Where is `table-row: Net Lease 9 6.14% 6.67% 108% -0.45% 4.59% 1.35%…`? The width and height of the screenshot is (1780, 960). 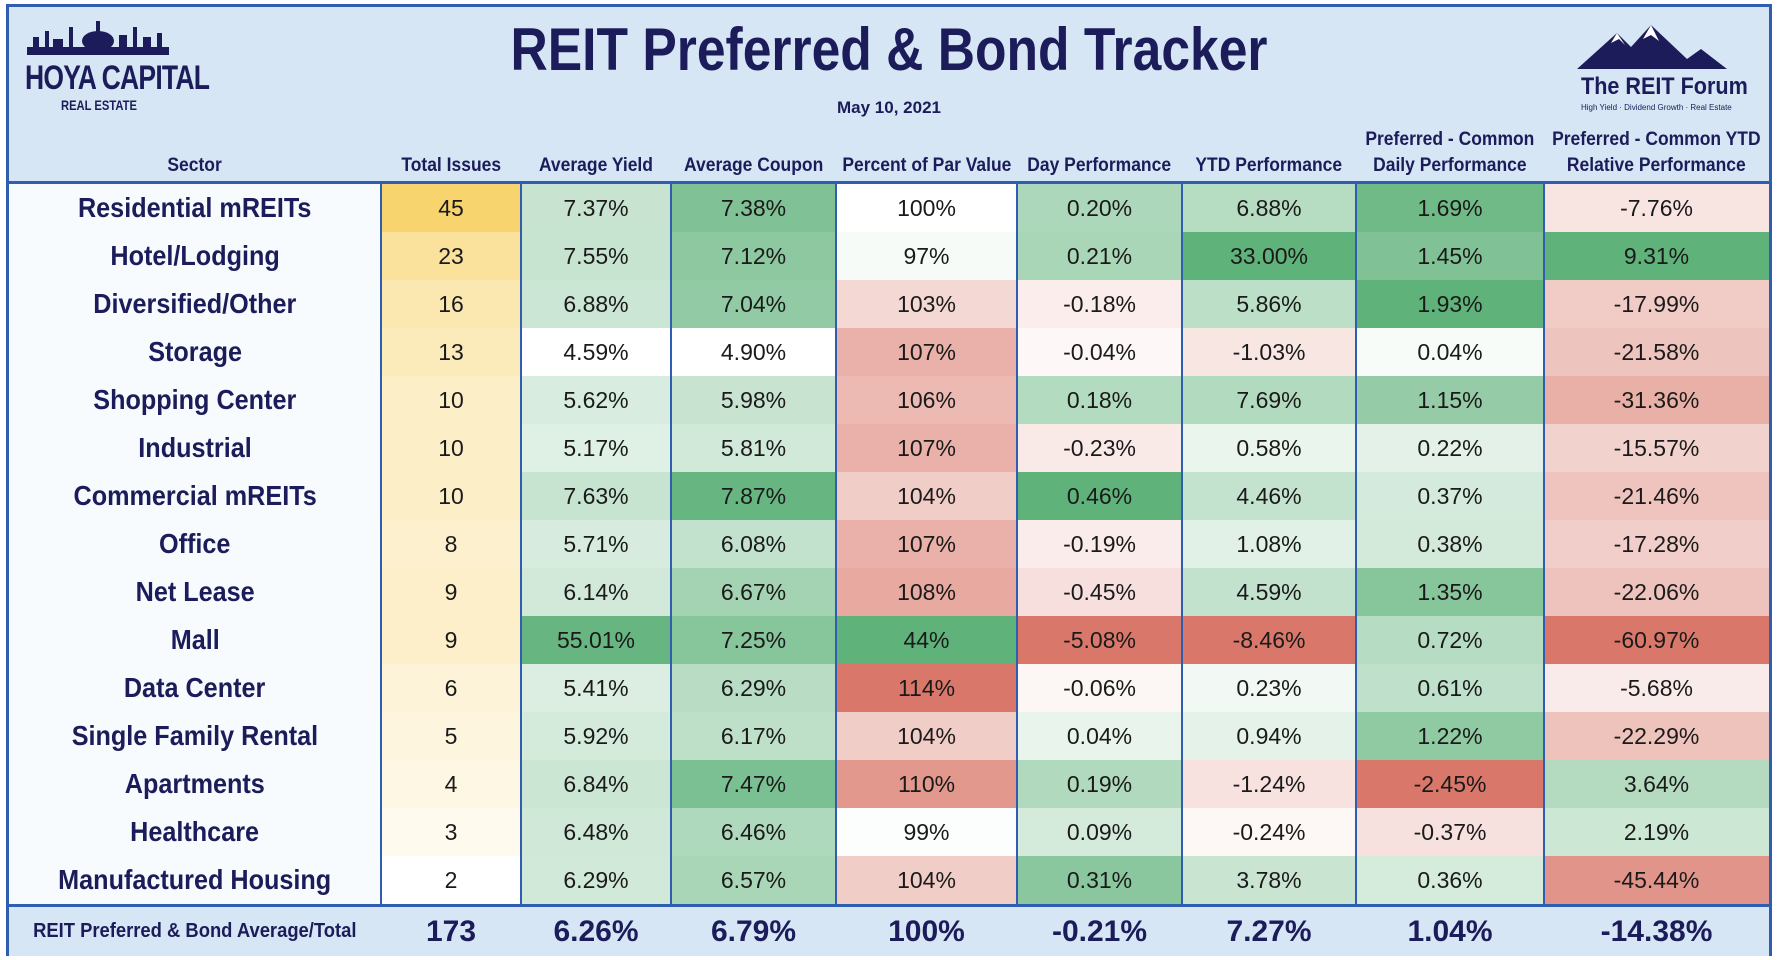
table-row: Net Lease 9 6.14% 6.67% 108% -0.45% 4.59% 1.35%… is located at coordinates (889, 592).